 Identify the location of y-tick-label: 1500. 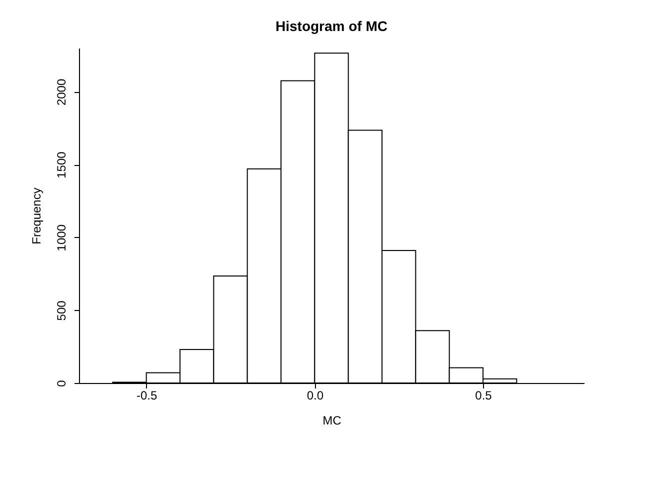
(61, 164).